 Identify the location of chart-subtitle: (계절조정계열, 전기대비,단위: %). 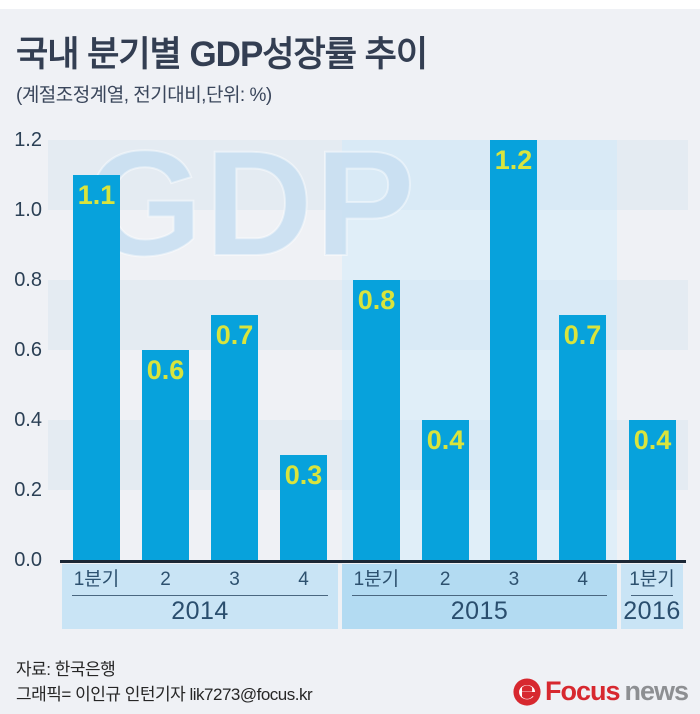
(144, 95).